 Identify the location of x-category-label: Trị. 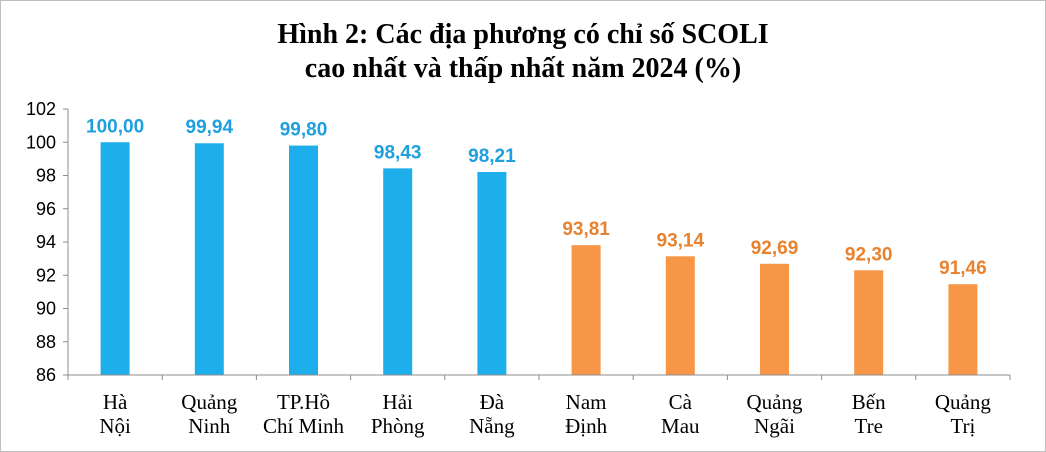
(962, 426).